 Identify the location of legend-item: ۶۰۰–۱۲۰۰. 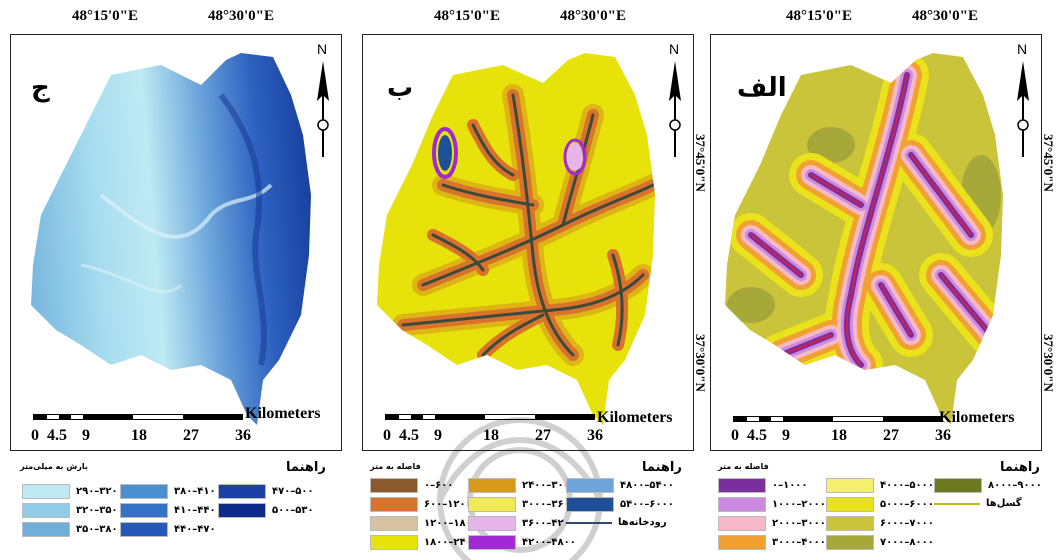
(421, 504).